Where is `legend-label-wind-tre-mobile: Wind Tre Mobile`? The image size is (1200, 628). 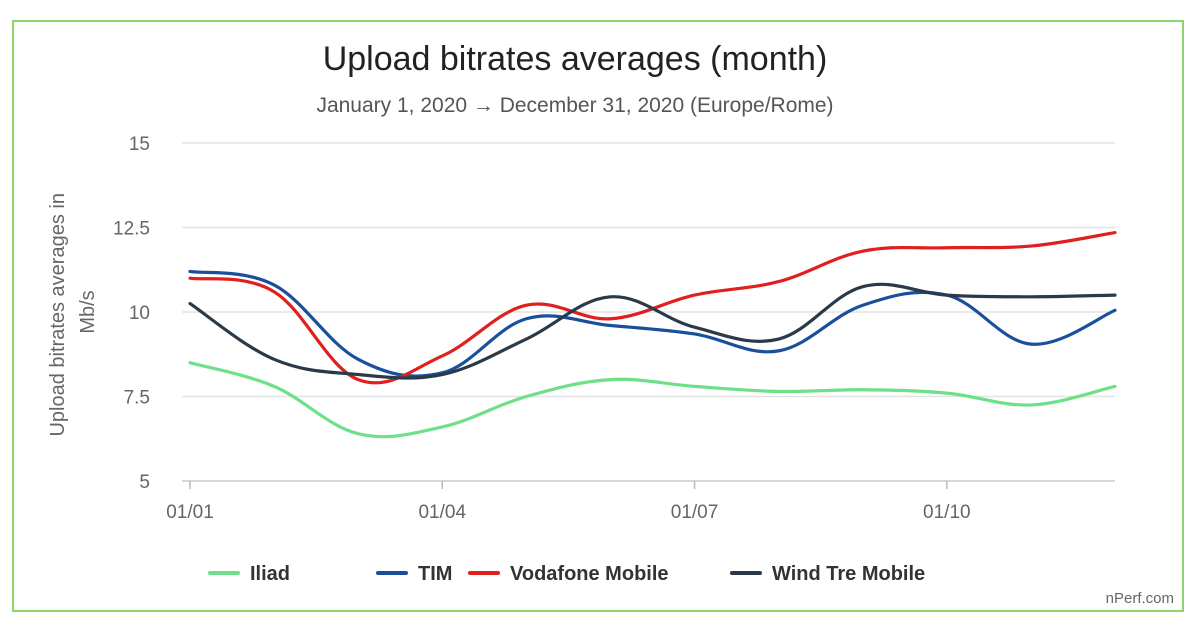 legend-label-wind-tre-mobile: Wind Tre Mobile is located at coordinates (848, 574).